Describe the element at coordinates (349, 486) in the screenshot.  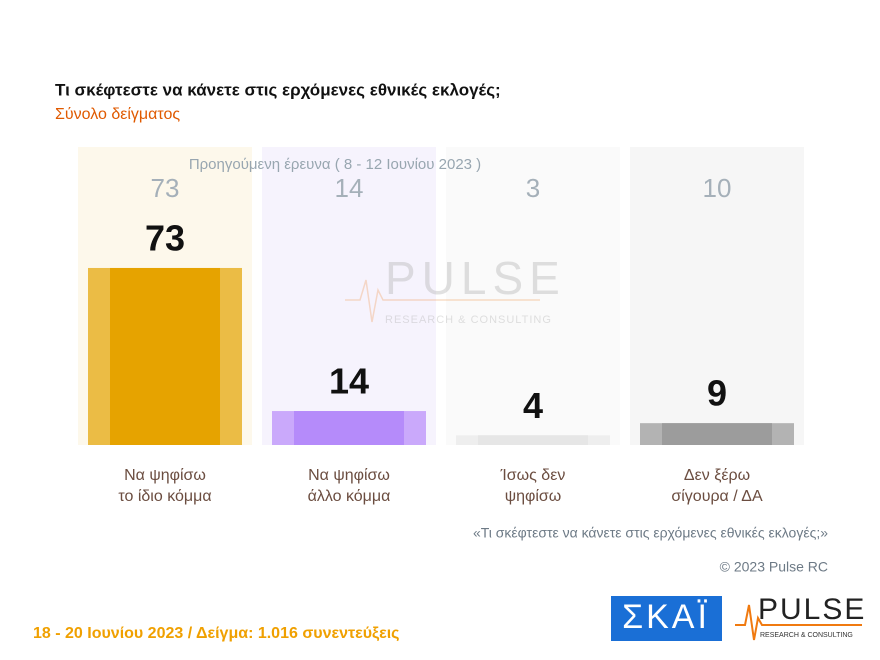
I see `category-label: Να ψηφίσω άλλο κόμμα` at that location.